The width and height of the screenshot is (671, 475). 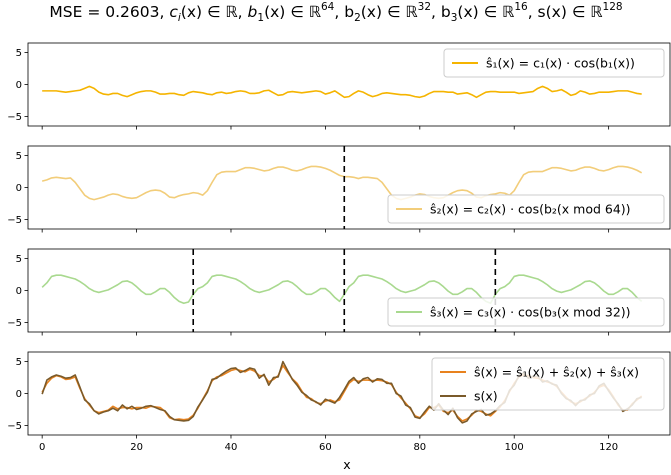 I want to click on legend: ŝ₃(x) = c₃(x) · cos(b₃(x mod 32)), so click(x=526, y=312).